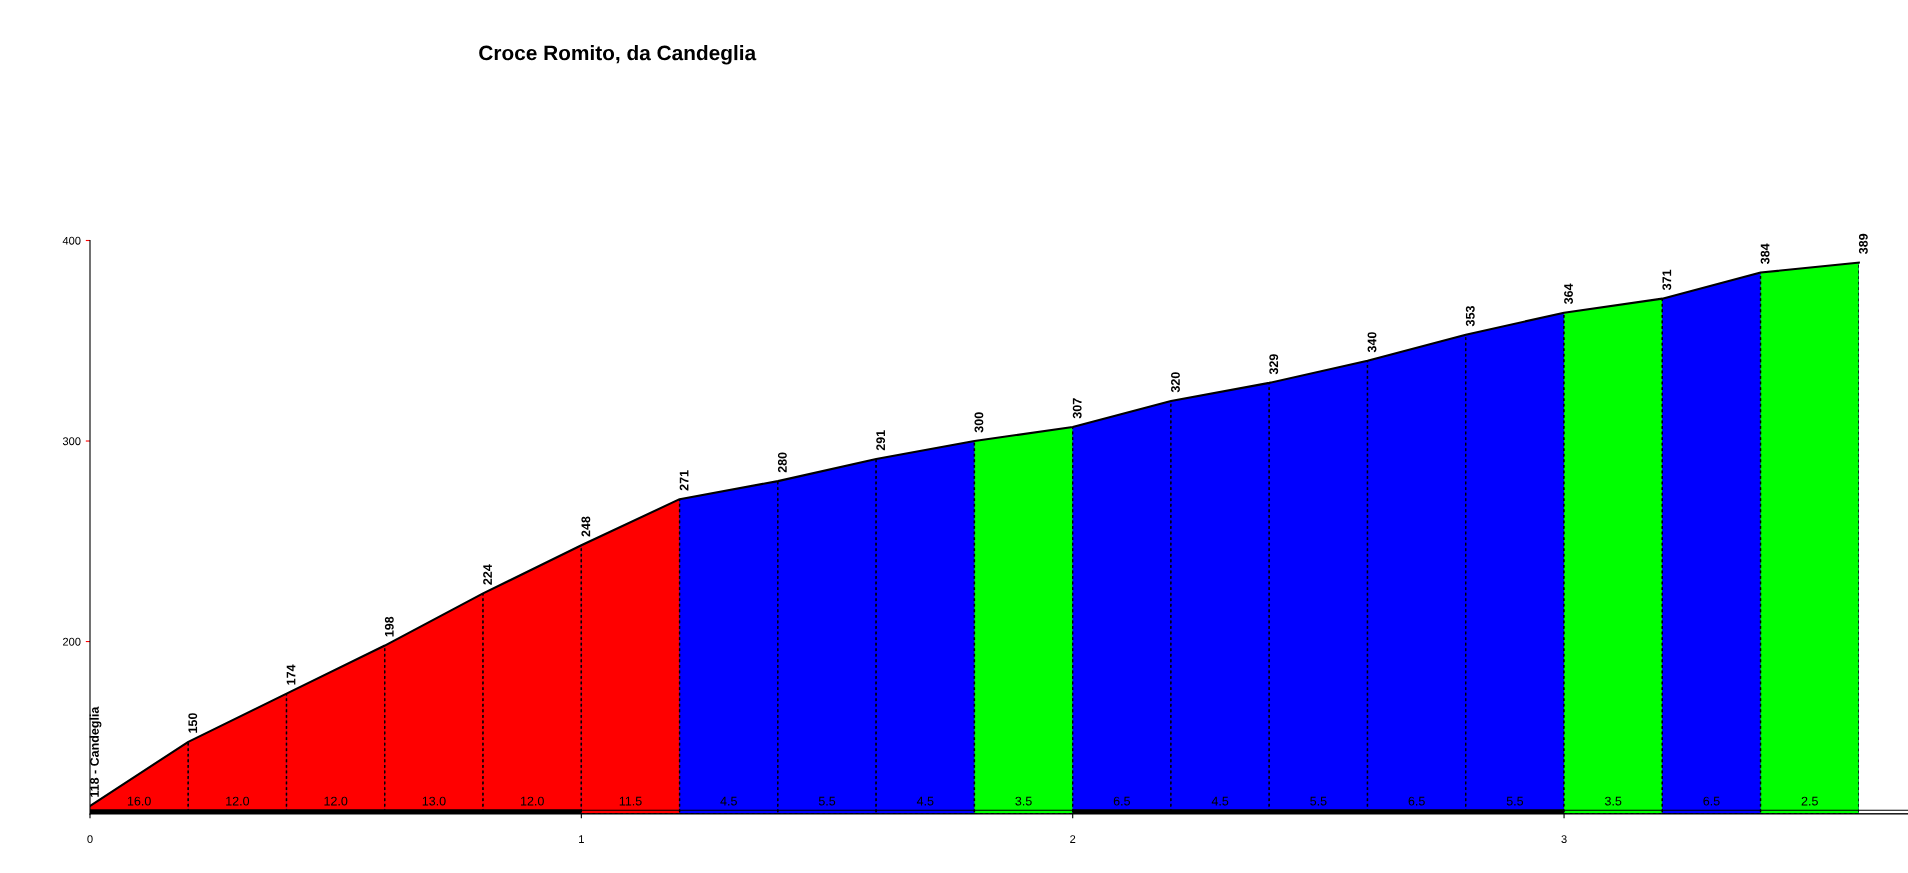 The width and height of the screenshot is (1908, 873). Describe the element at coordinates (1175, 382) in the screenshot. I see `data-label: 320` at that location.